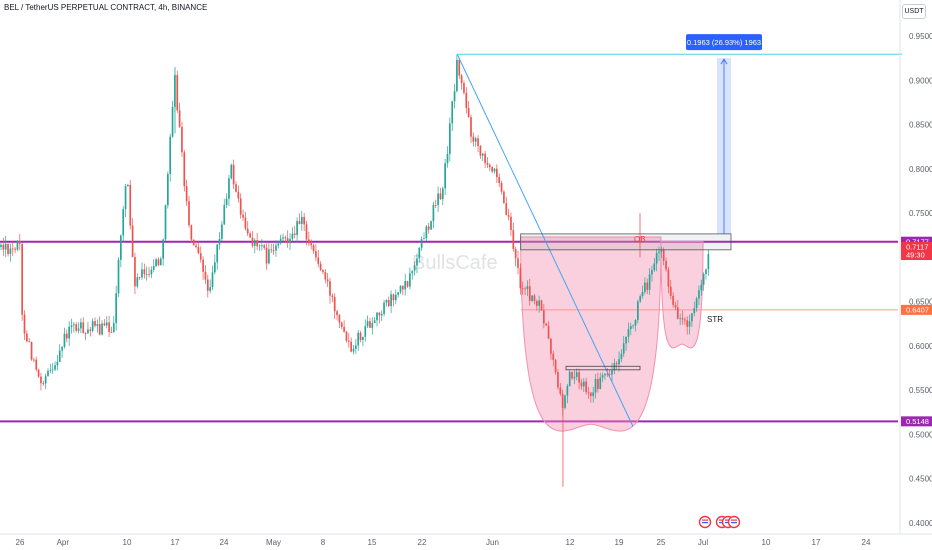  Describe the element at coordinates (591, 334) in the screenshot. I see `cup-pattern` at that location.